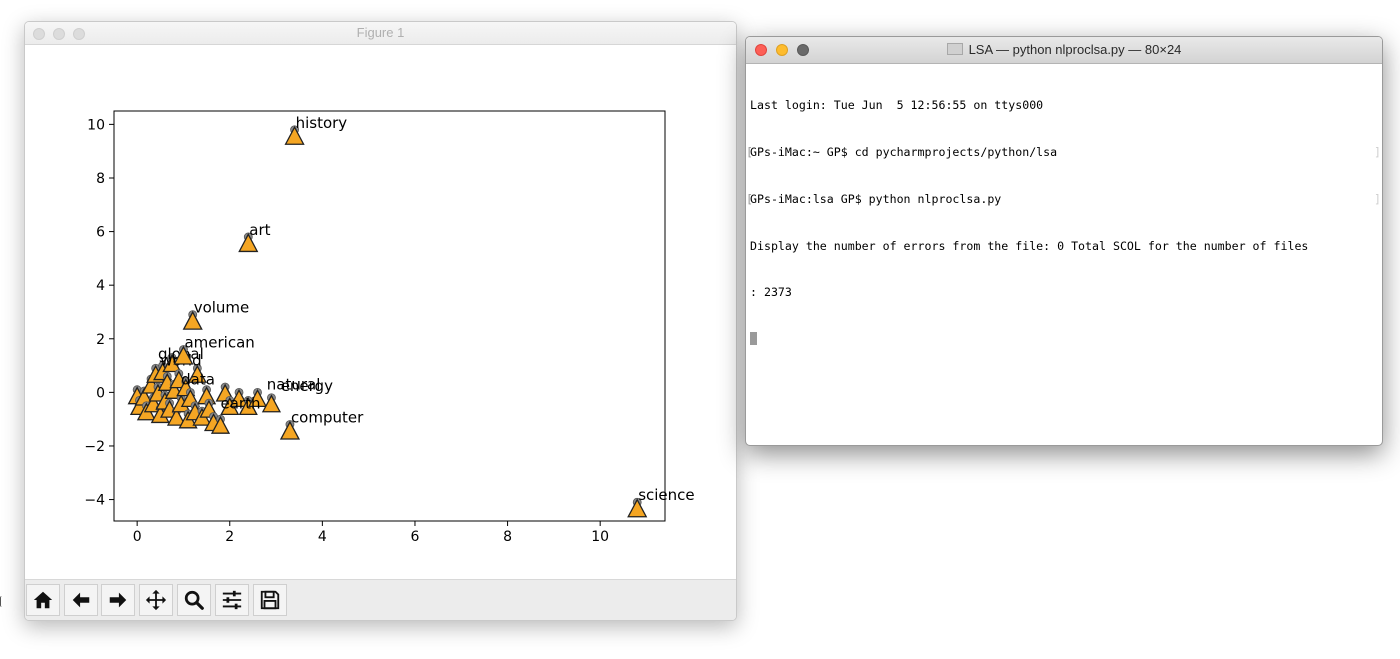  I want to click on home-icon, so click(43, 600).